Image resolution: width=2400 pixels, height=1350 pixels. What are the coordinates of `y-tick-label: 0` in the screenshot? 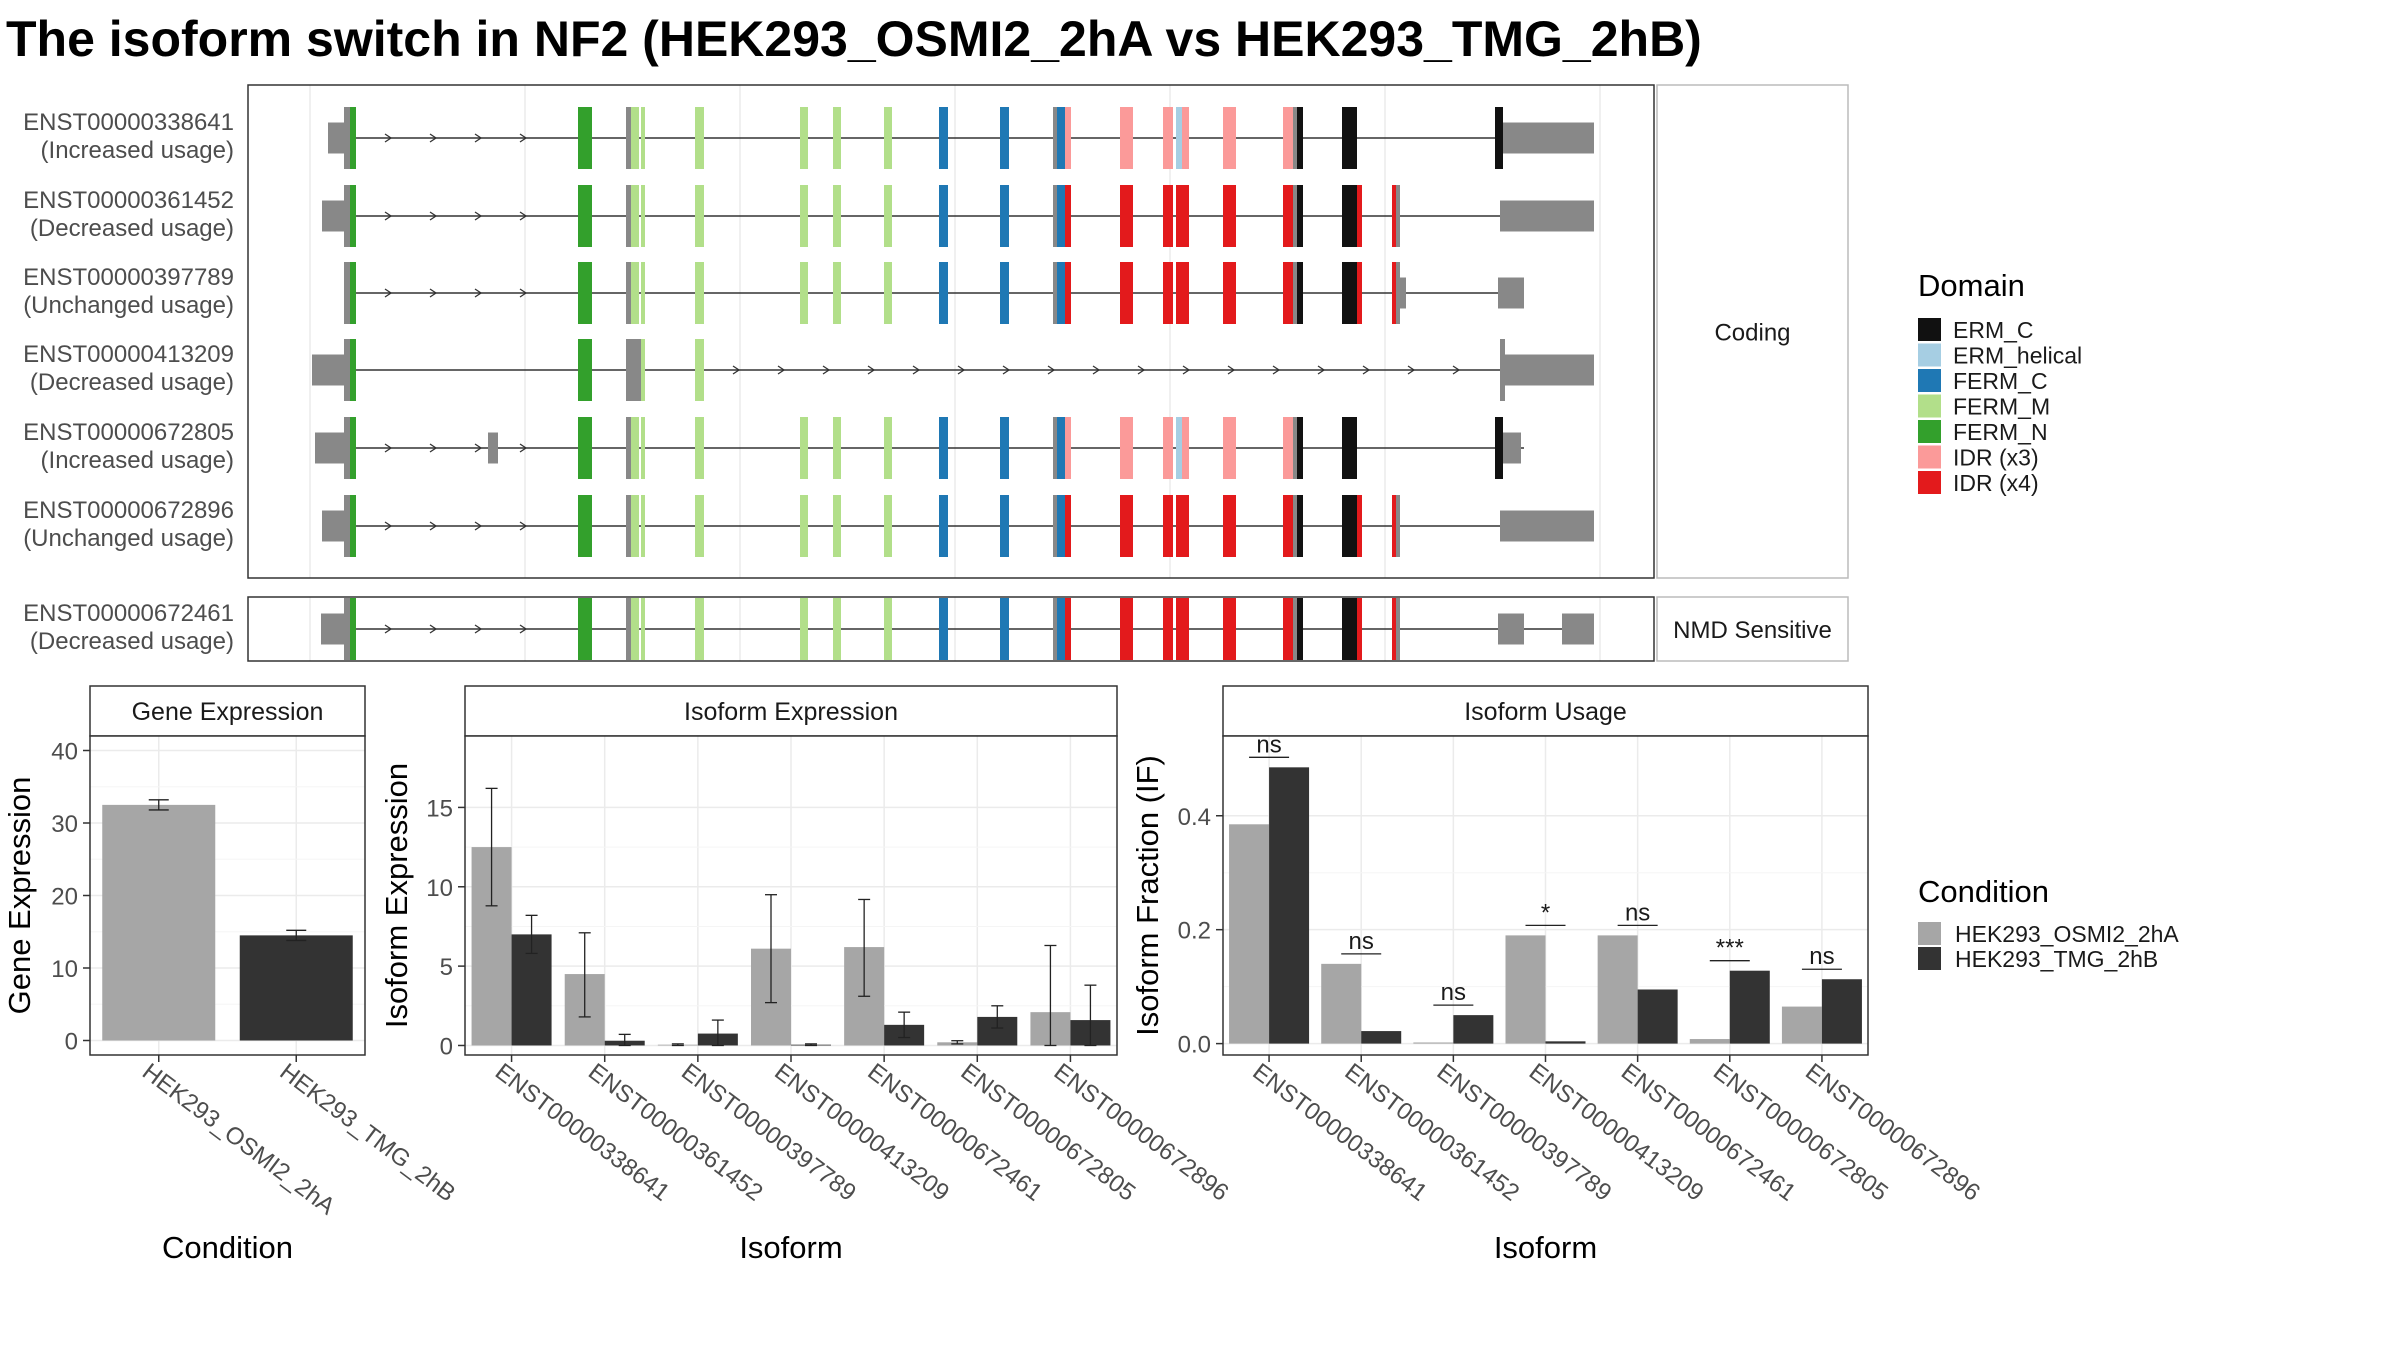 It's located at (446, 1046).